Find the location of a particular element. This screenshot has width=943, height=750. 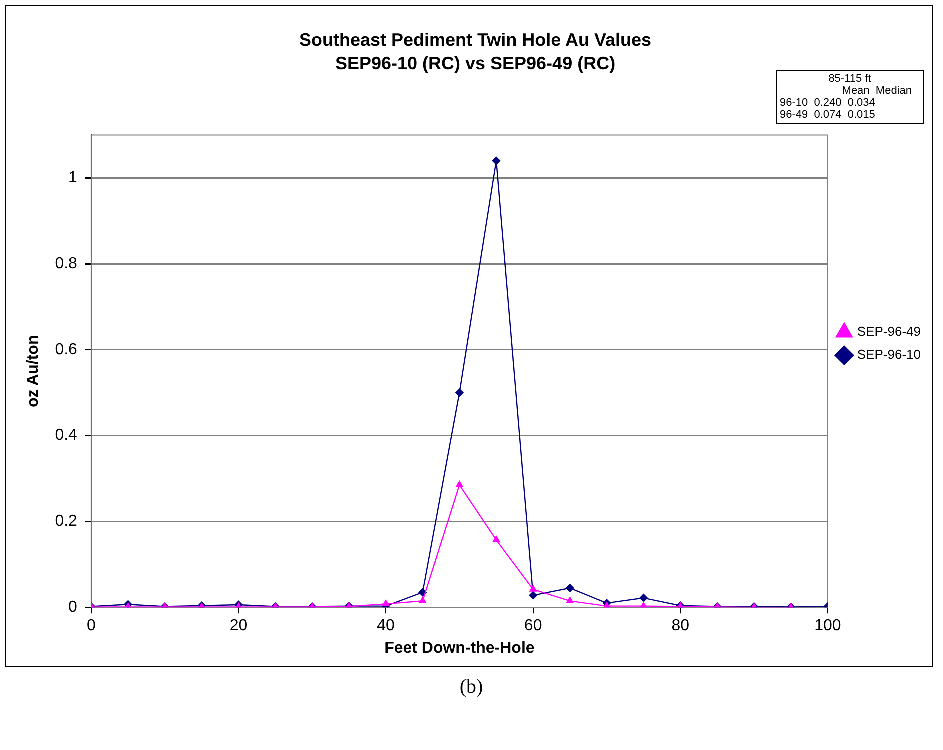

chart-title: Southeast Pediment Twin Hole Au Values is located at coordinates (475, 40).